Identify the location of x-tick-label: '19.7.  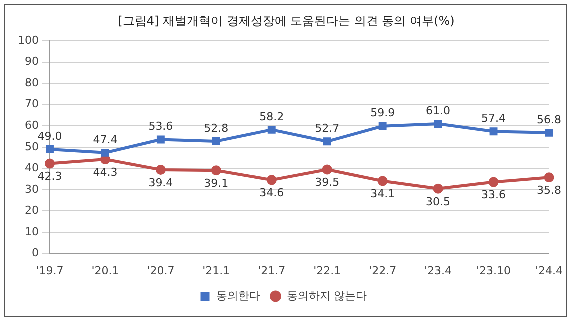
(50, 271).